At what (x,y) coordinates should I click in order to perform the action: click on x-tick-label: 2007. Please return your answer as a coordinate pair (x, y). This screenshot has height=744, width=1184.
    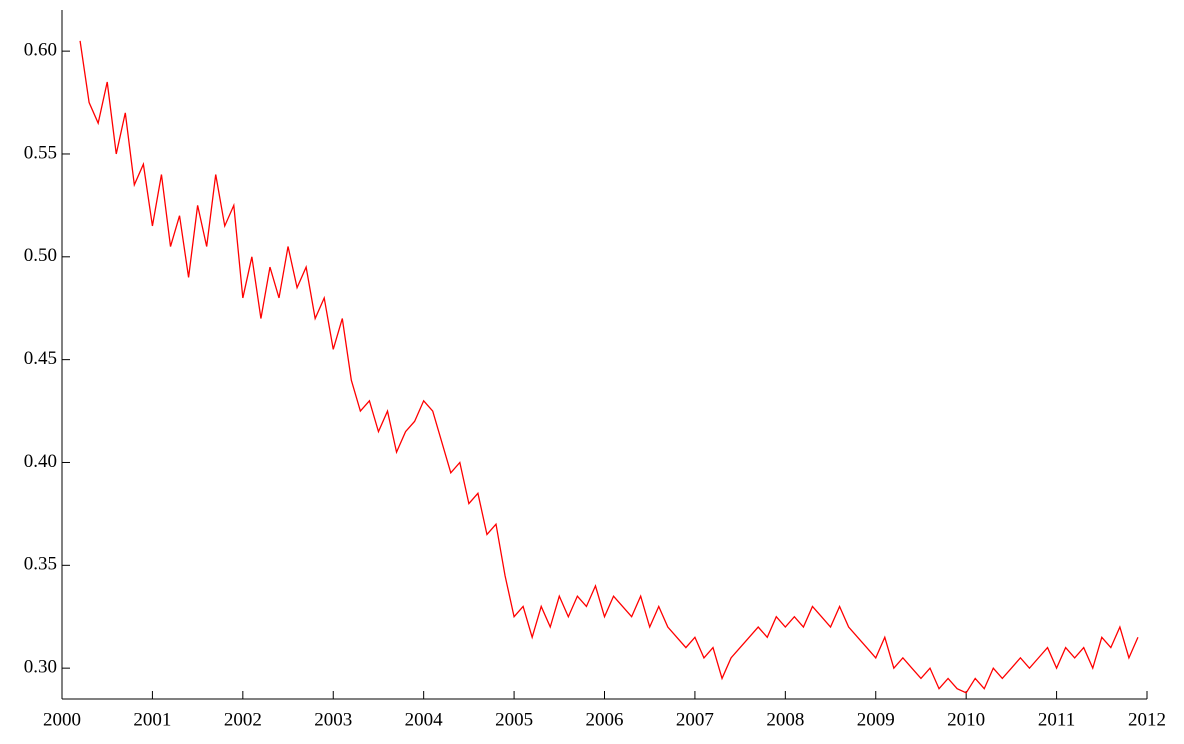
    Looking at the image, I should click on (695, 719).